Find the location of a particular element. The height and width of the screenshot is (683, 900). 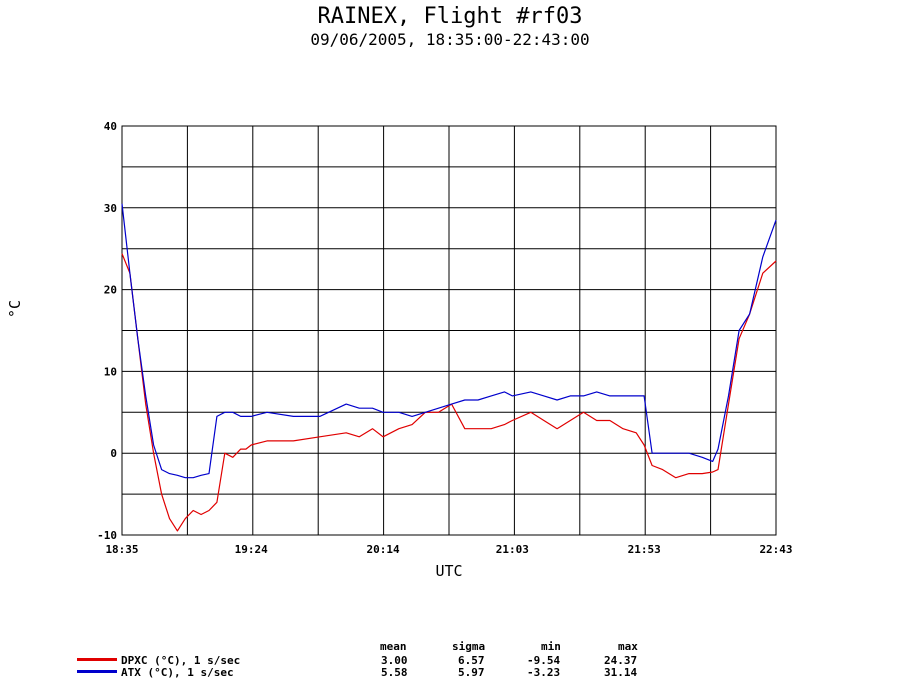

stat-dpxc-sigma: 6.57 is located at coordinates (471, 660).